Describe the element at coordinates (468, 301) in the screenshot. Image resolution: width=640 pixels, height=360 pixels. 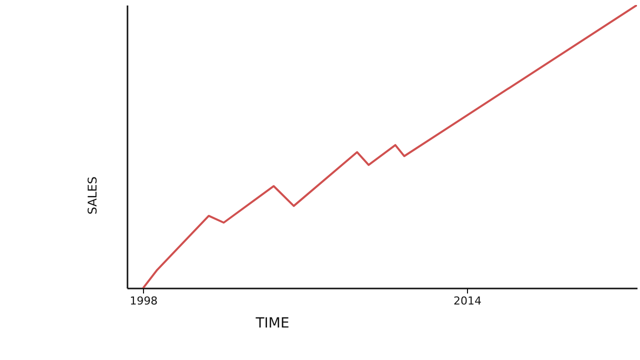
I see `x-tick-label: 2014` at that location.